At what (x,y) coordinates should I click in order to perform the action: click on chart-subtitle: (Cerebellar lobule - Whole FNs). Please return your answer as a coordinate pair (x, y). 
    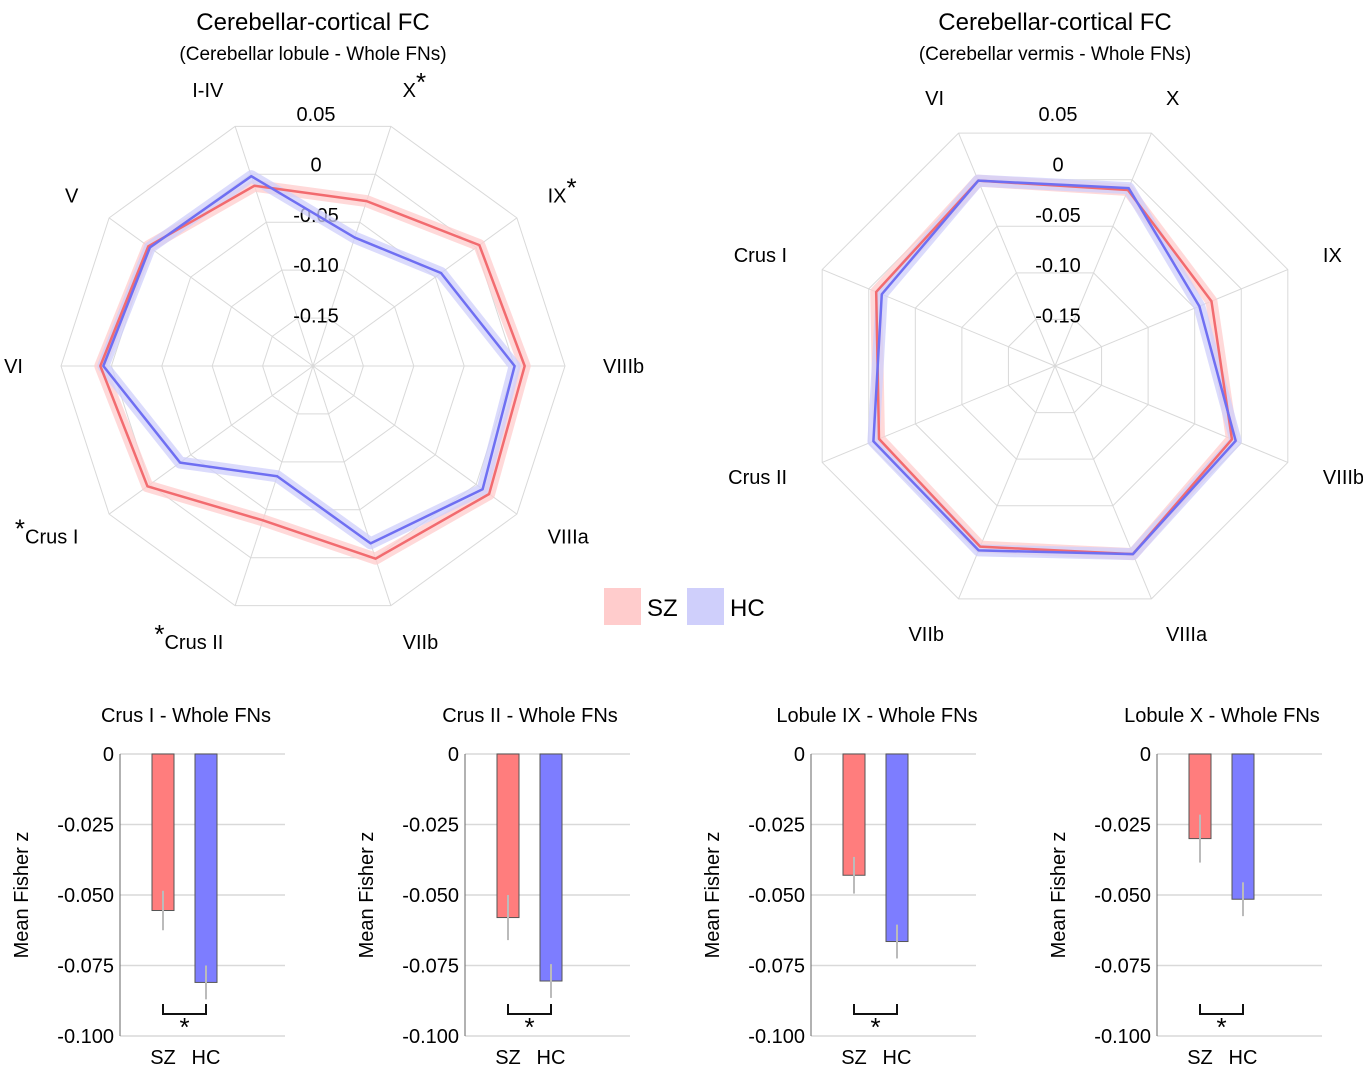
    Looking at the image, I should click on (312, 54).